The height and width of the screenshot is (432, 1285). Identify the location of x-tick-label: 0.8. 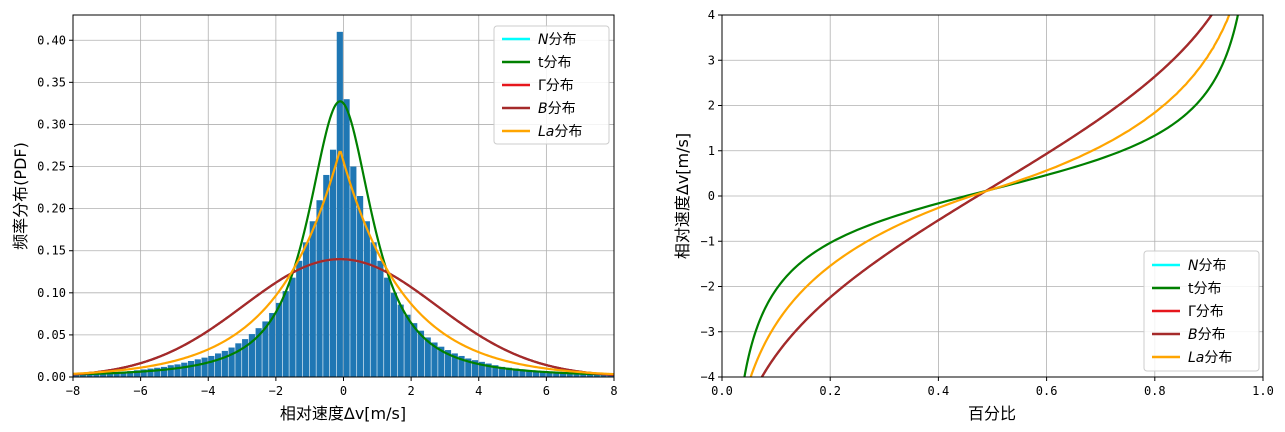
(1155, 391).